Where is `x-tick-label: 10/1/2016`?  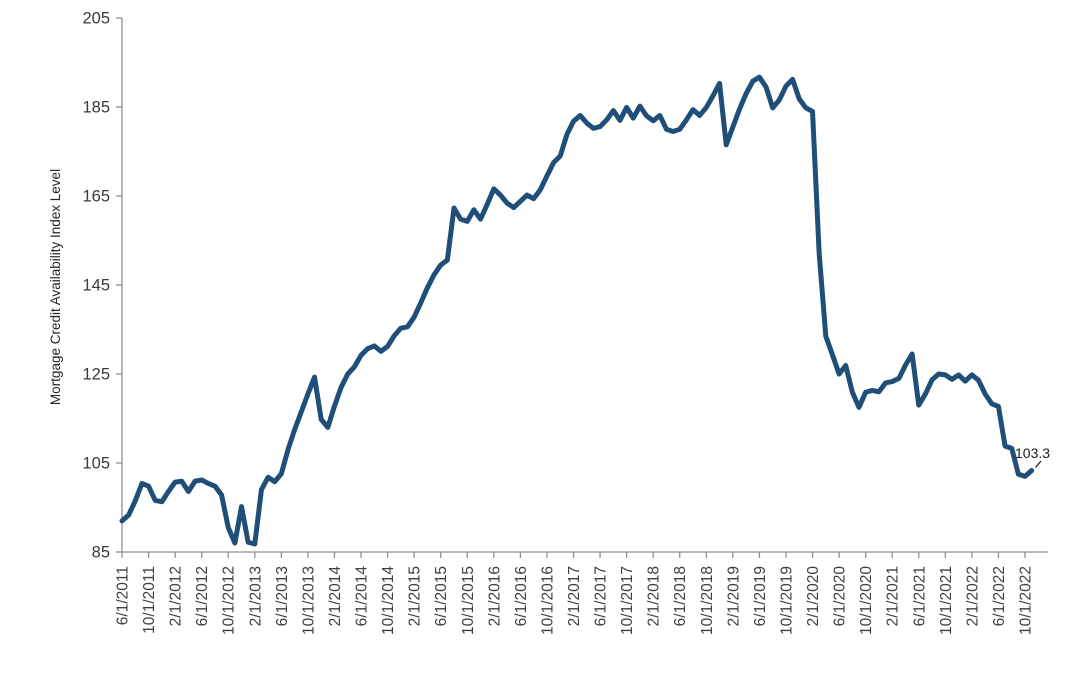
x-tick-label: 10/1/2016 is located at coordinates (547, 600).